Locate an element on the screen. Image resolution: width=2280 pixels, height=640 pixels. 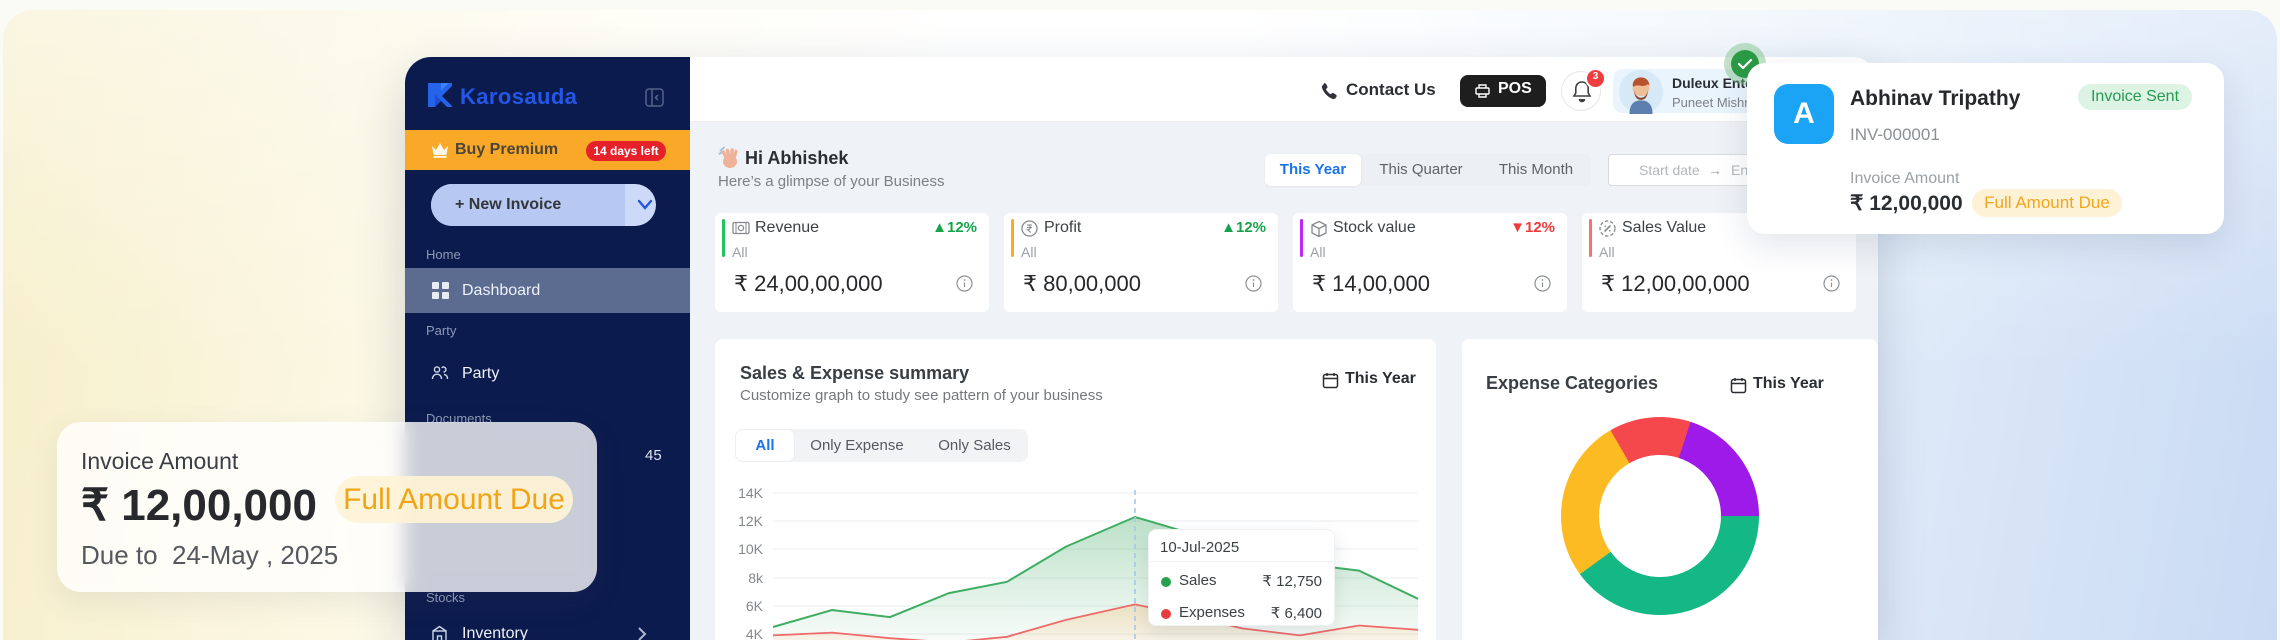
svg-text: 10K is located at coordinates (751, 549).